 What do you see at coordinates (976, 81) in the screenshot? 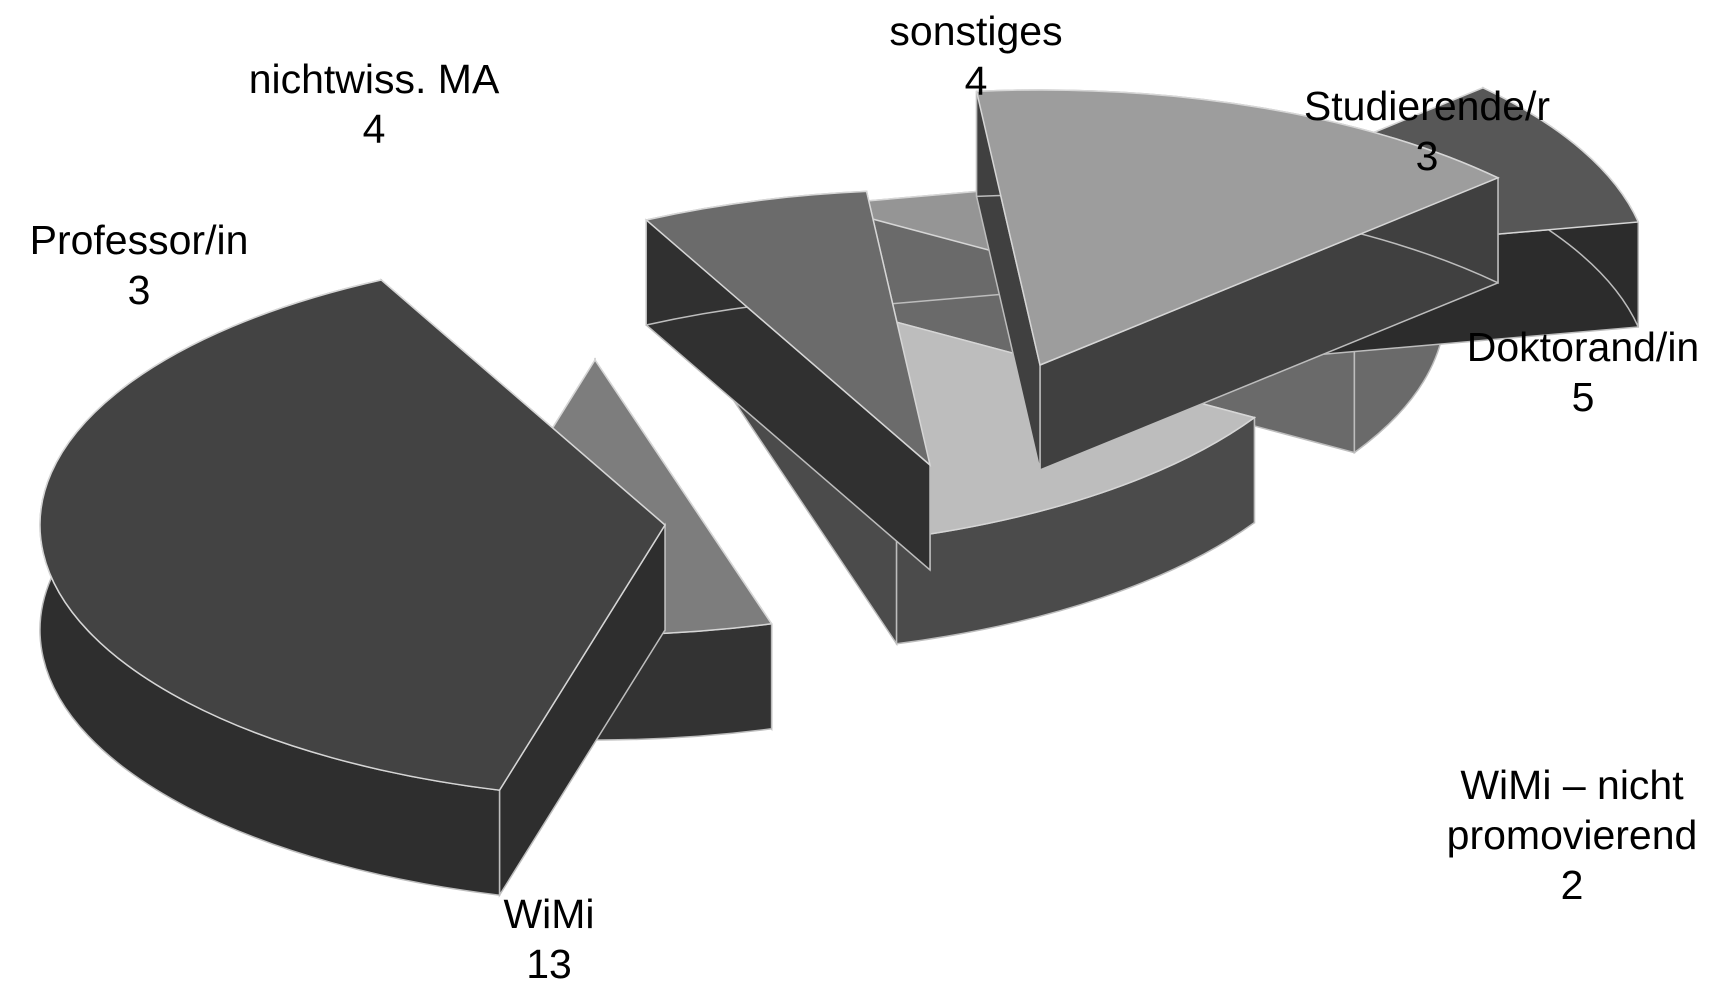
I see `label-sonstiges-value: 4` at bounding box center [976, 81].